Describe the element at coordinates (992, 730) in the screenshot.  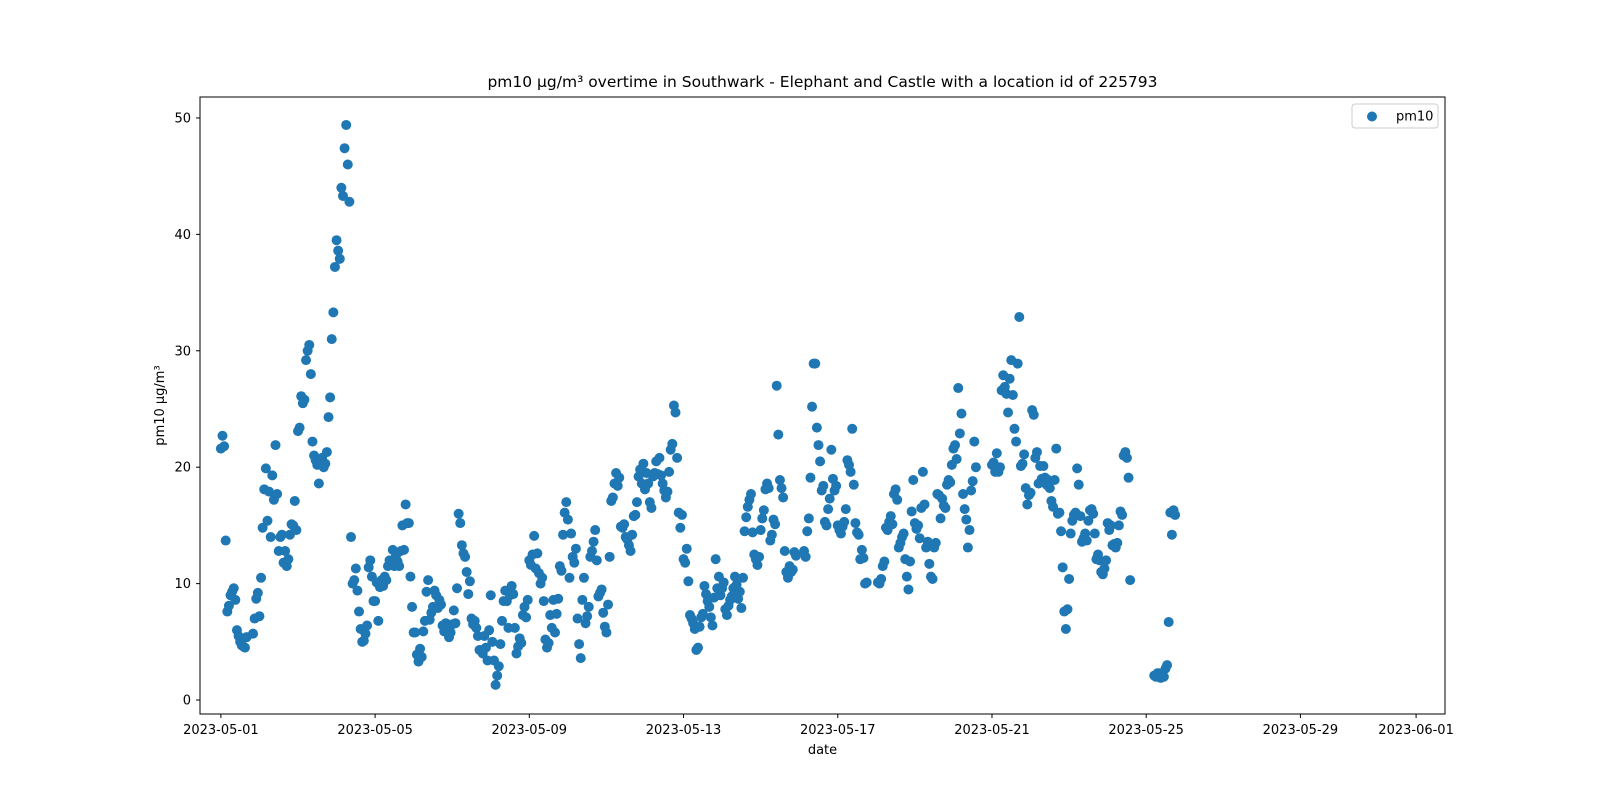
I see `x-tick-label: 2023-05-21` at that location.